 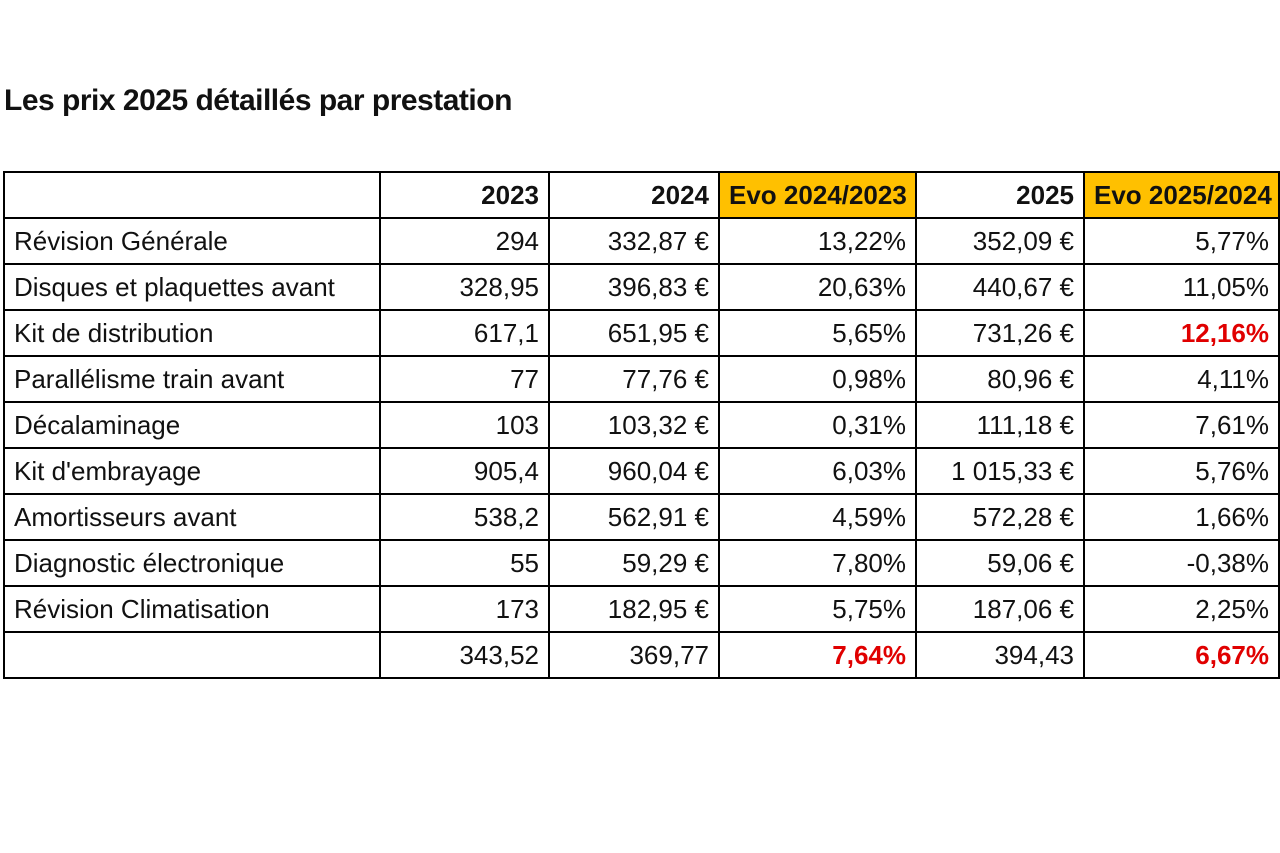 I want to click on cell-2024: 332,87 €, so click(x=634, y=241).